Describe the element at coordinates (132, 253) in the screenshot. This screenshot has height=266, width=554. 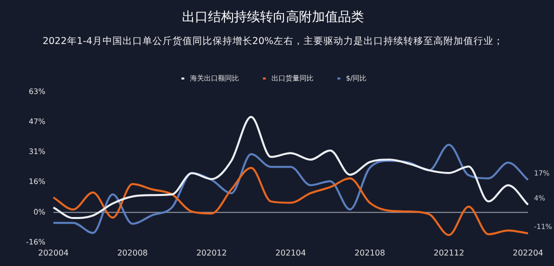
I see `x-tick-label: 202008` at that location.